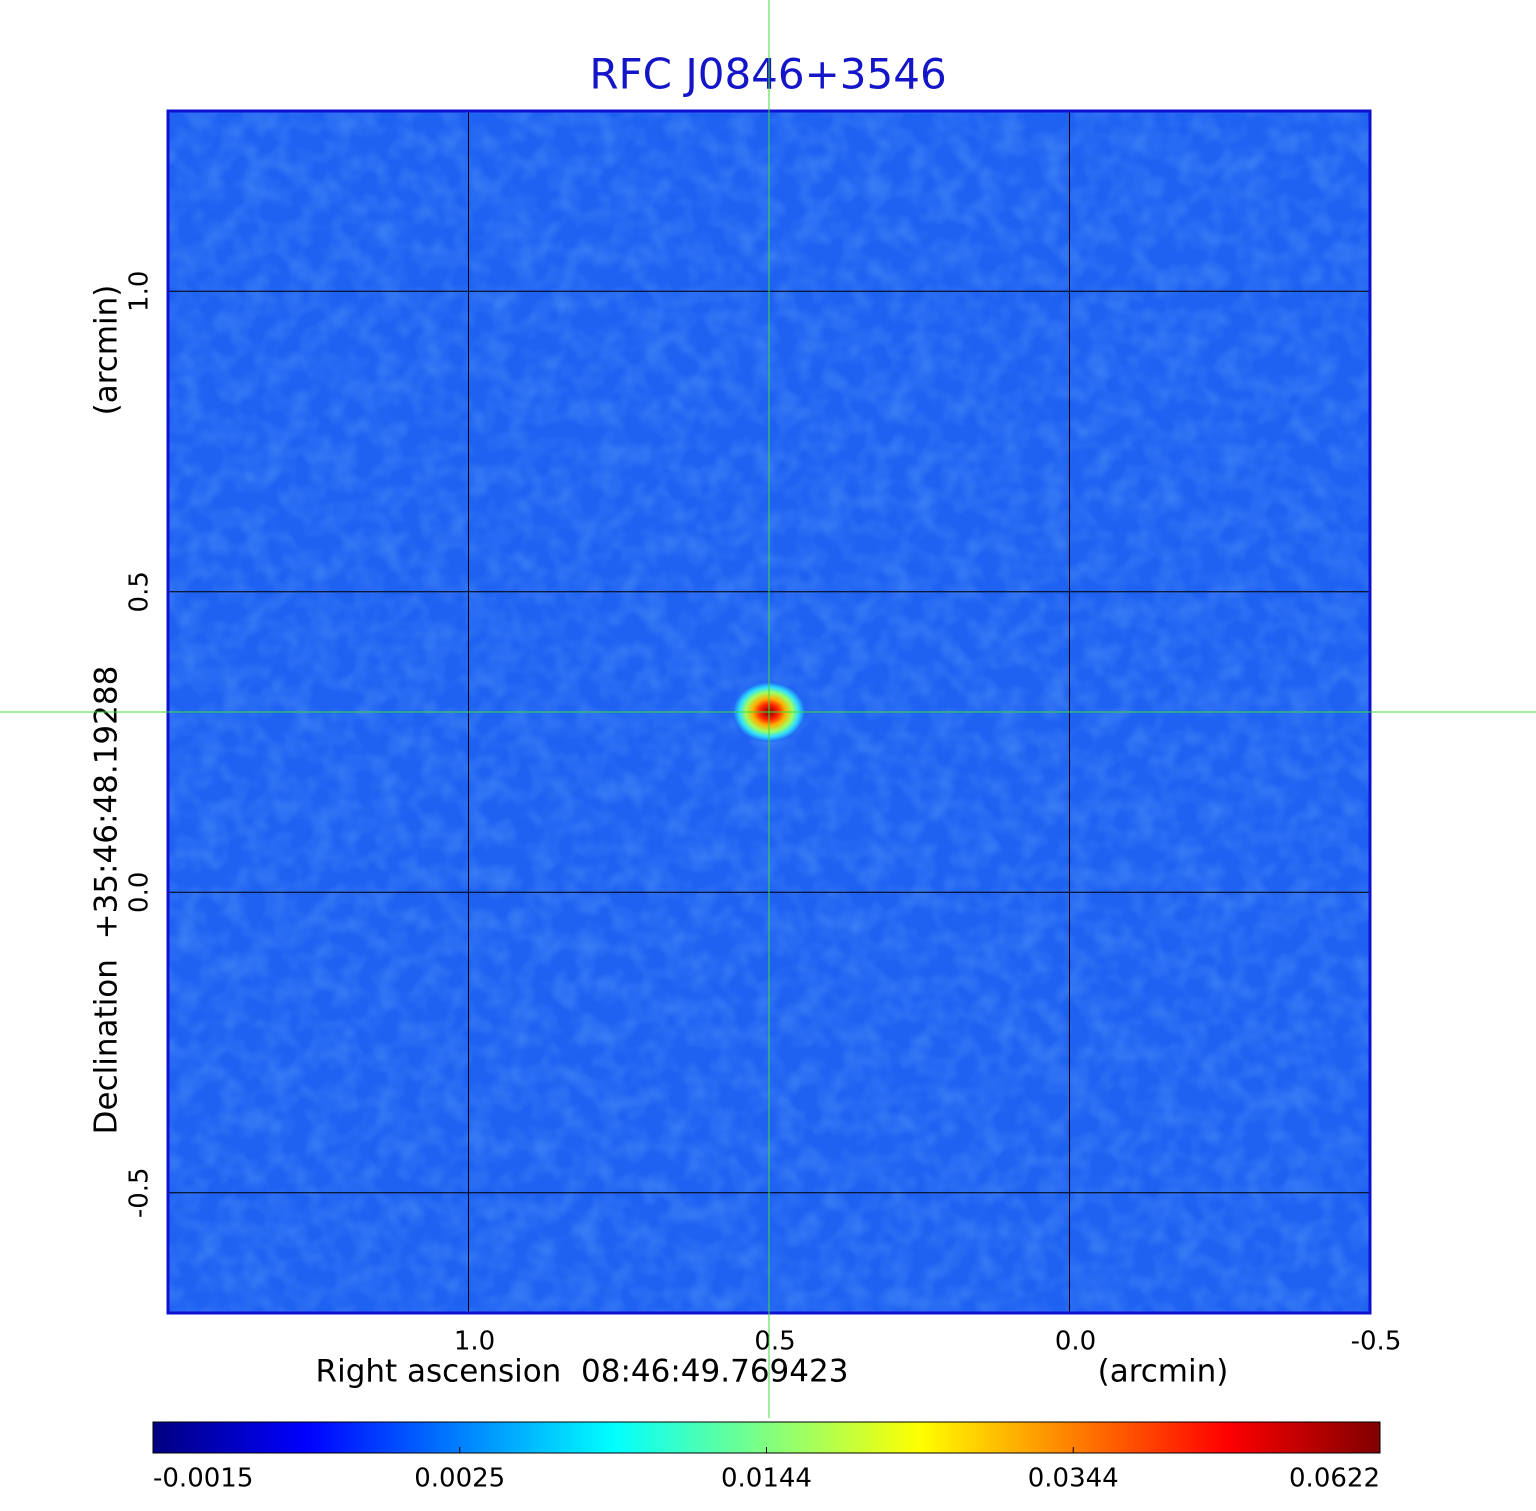 The image size is (1536, 1511). Describe the element at coordinates (107, 900) in the screenshot. I see `y-axis-label: Declination +35:46:48.19288` at that location.